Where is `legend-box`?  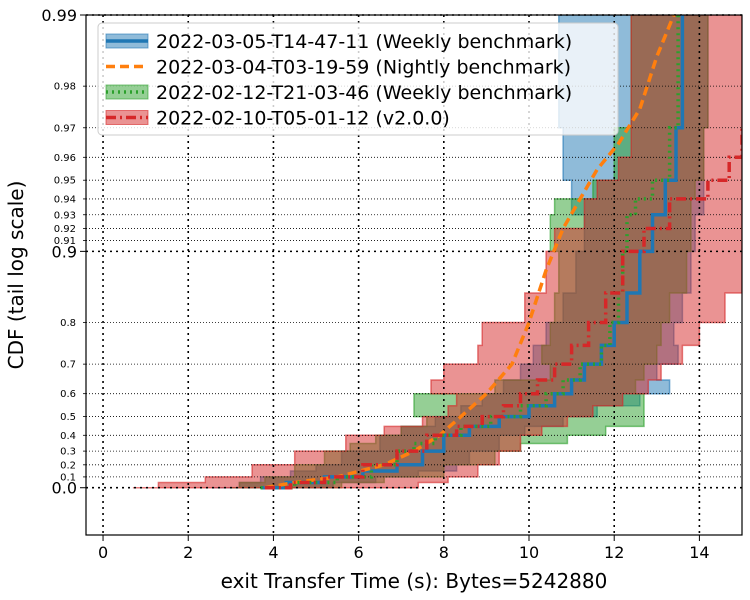 legend-box is located at coordinates (358, 79).